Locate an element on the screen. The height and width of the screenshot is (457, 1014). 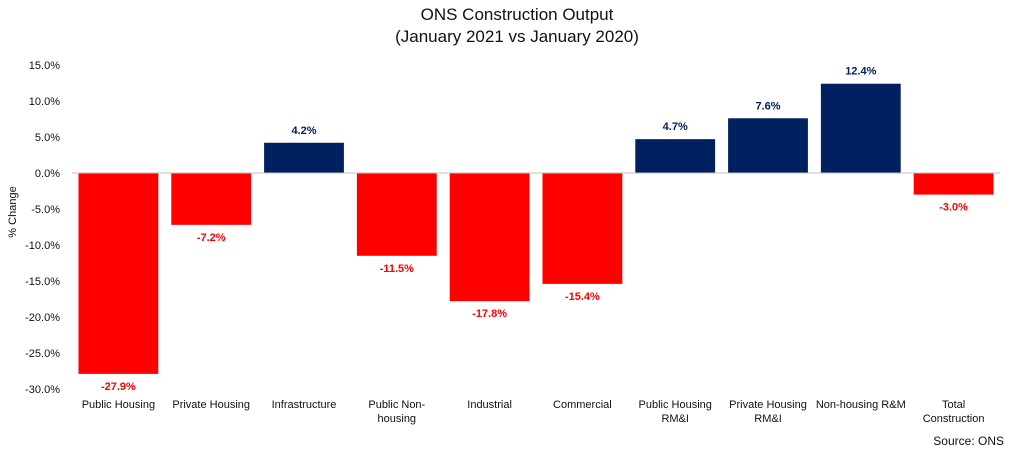
y-tick-label: 15.0% is located at coordinates (44, 66).